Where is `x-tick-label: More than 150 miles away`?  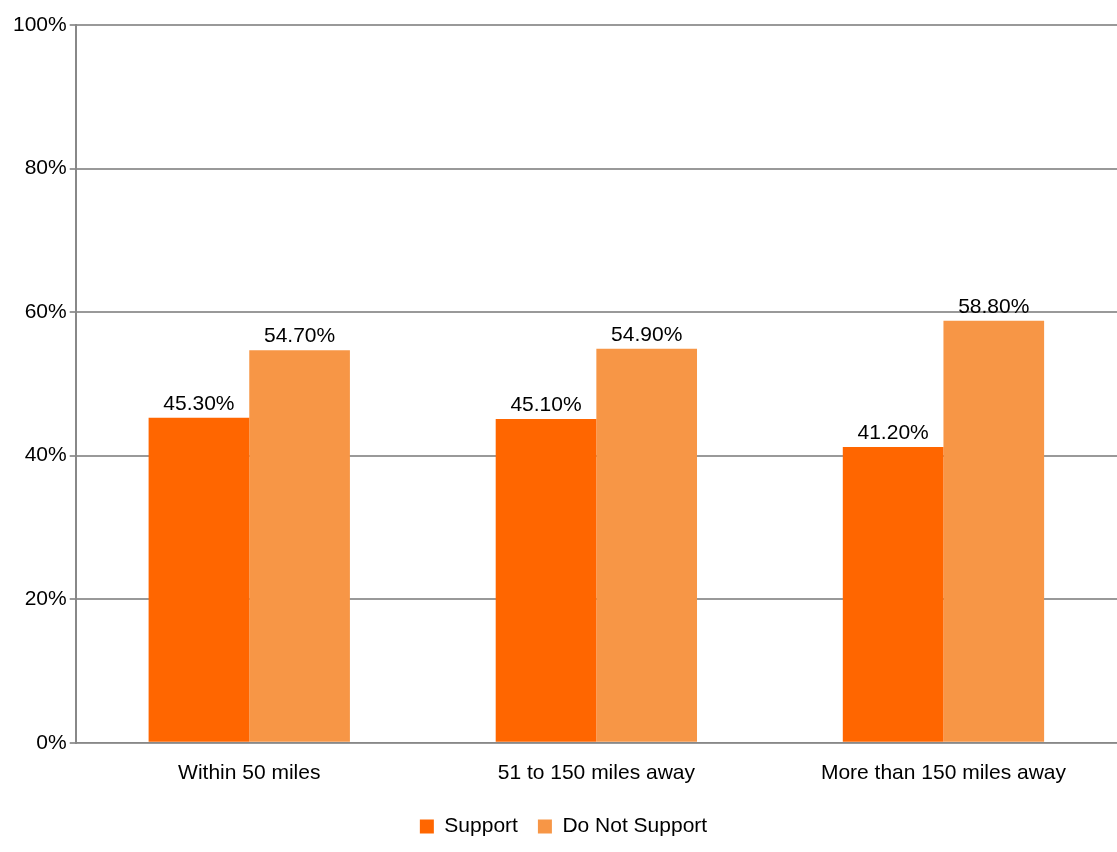
x-tick-label: More than 150 miles away is located at coordinates (943, 772).